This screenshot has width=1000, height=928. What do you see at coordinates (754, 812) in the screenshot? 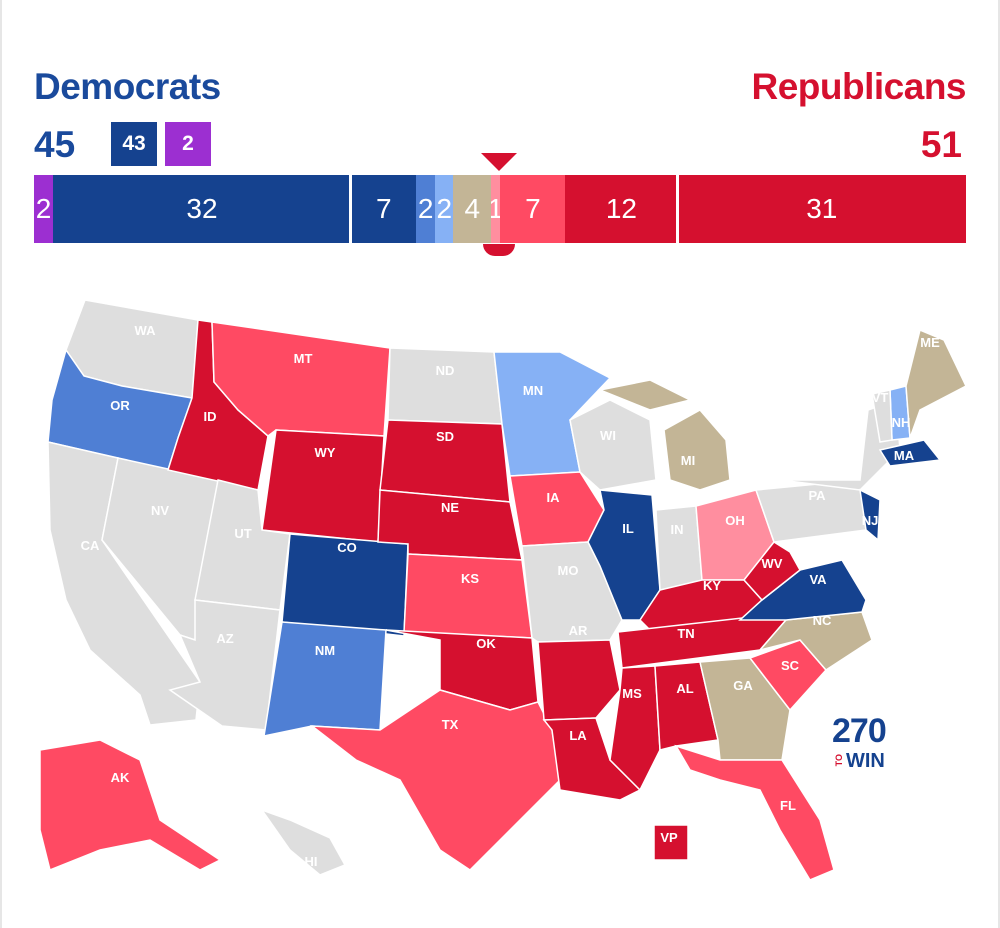
I see `state-fl` at bounding box center [754, 812].